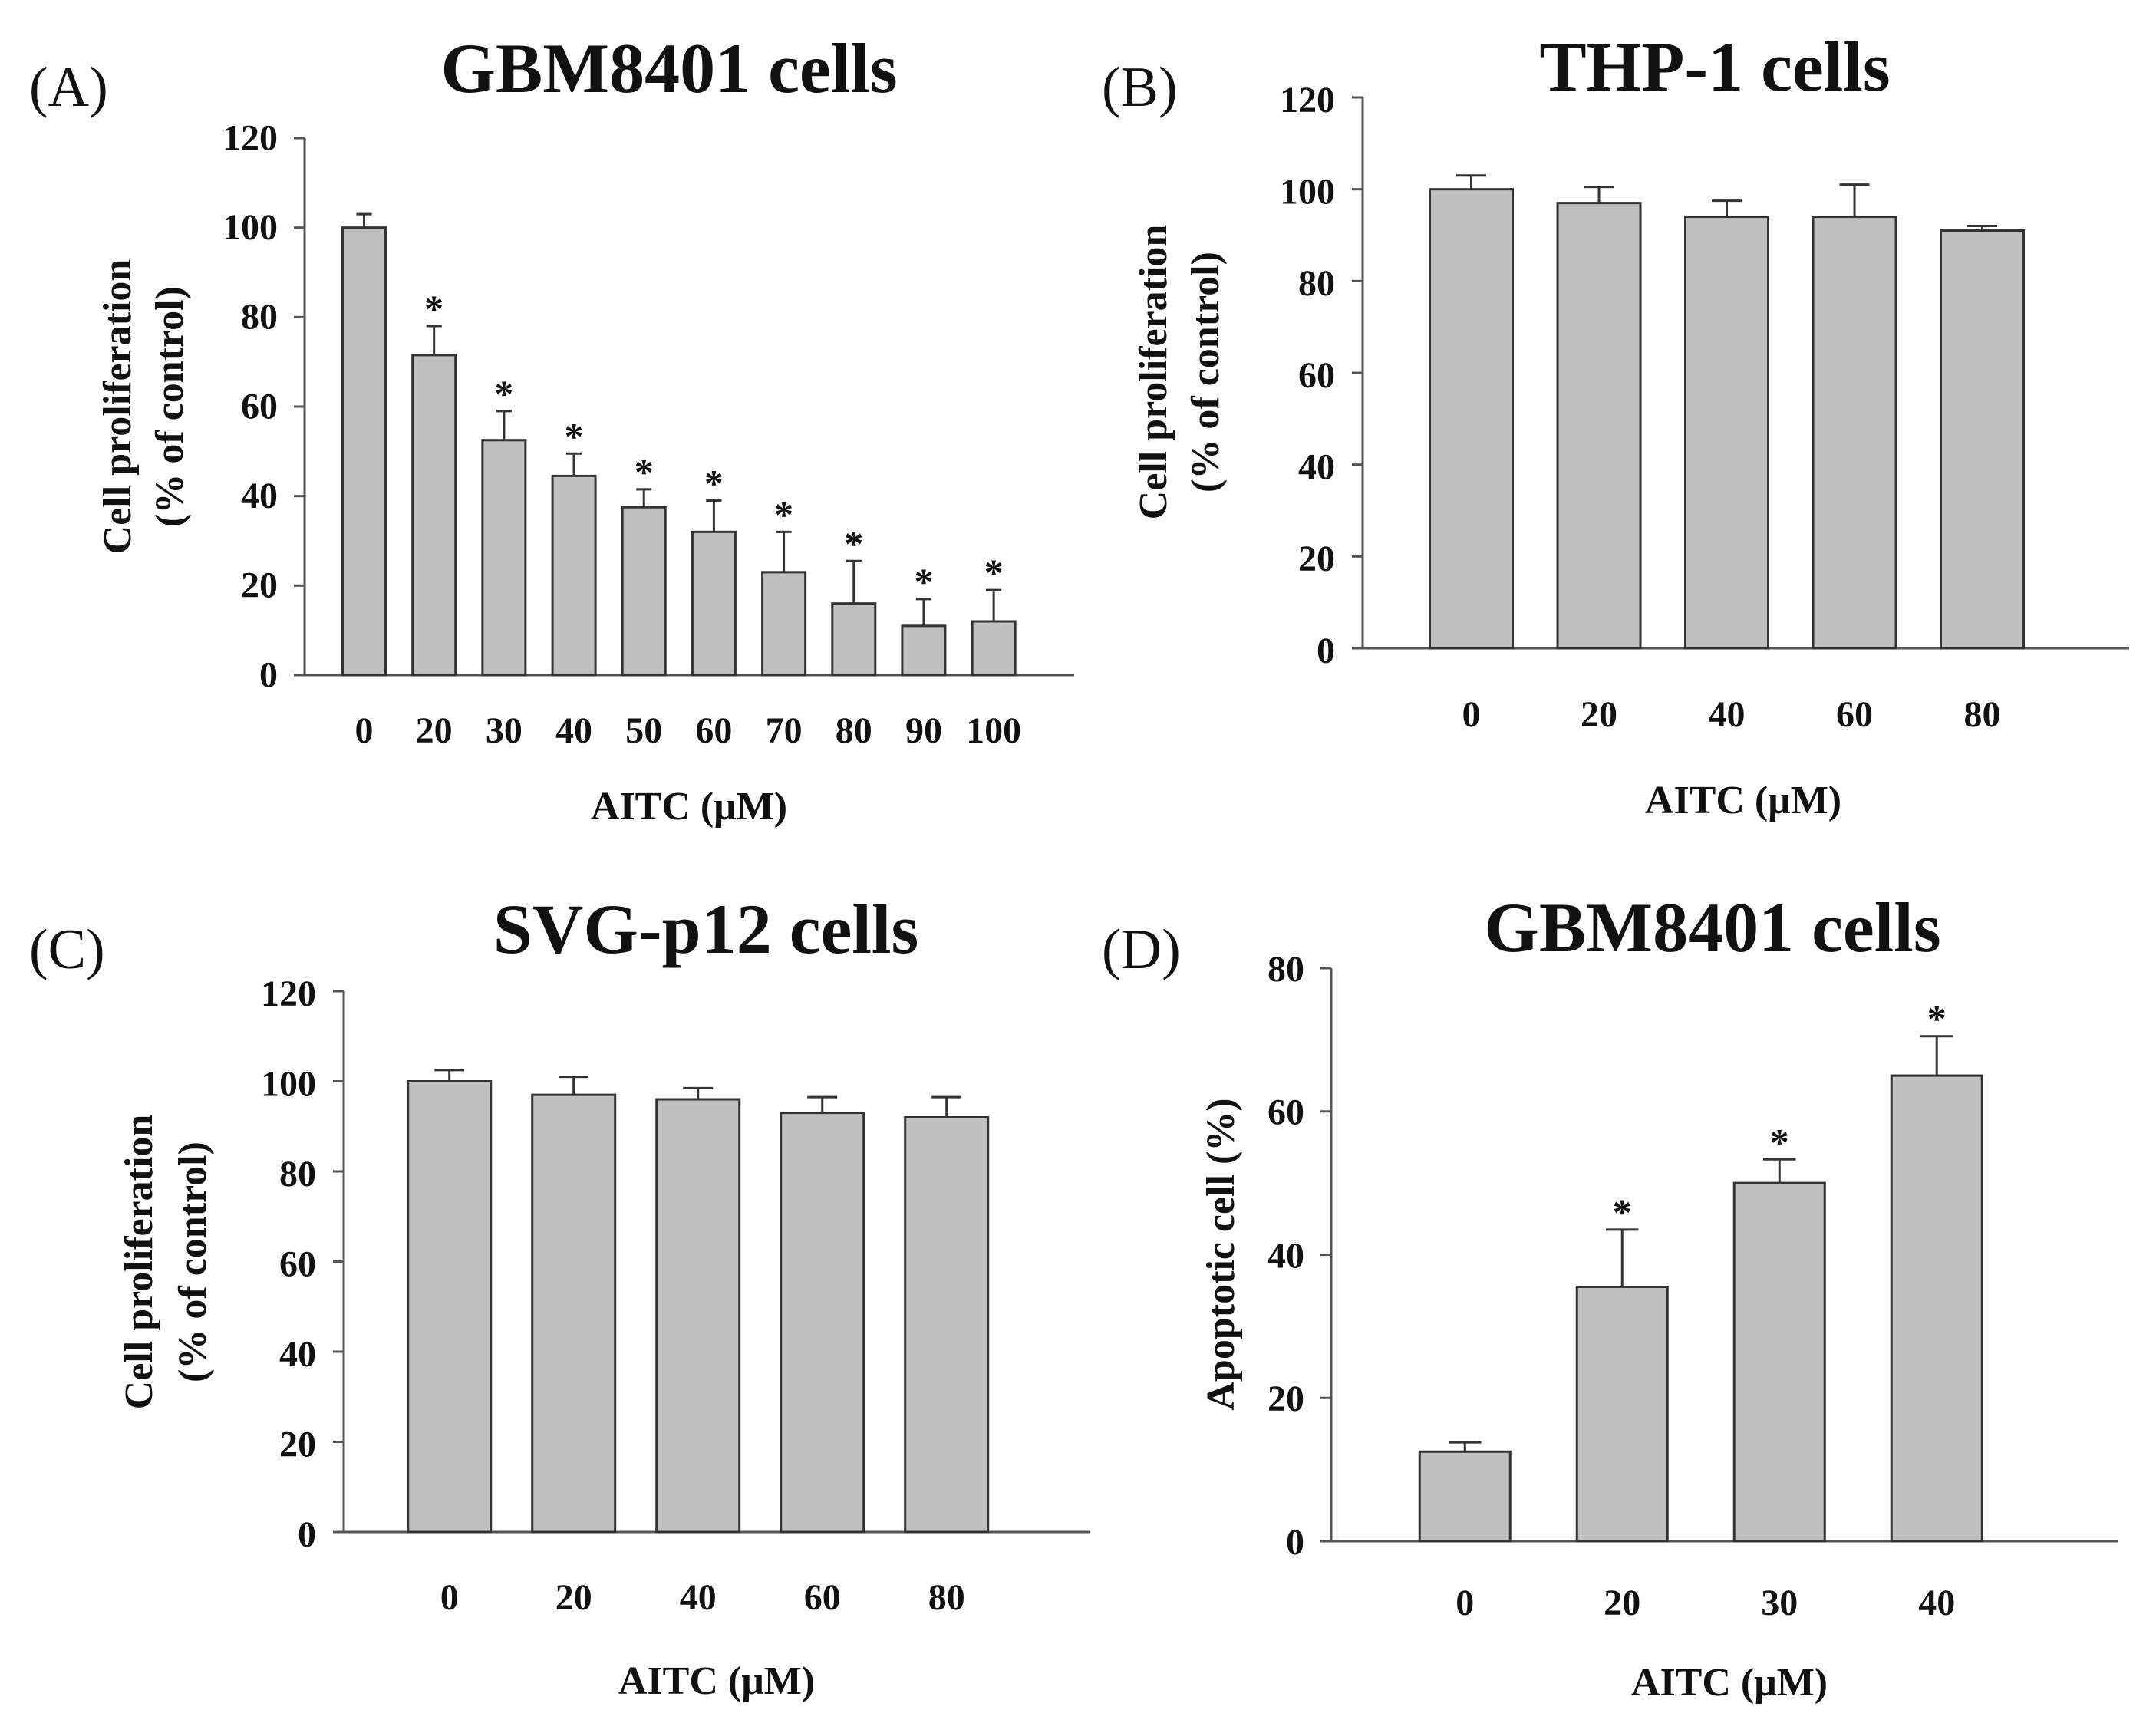 This screenshot has width=2156, height=1723. What do you see at coordinates (67, 950) in the screenshot?
I see `panel-label: (C)` at bounding box center [67, 950].